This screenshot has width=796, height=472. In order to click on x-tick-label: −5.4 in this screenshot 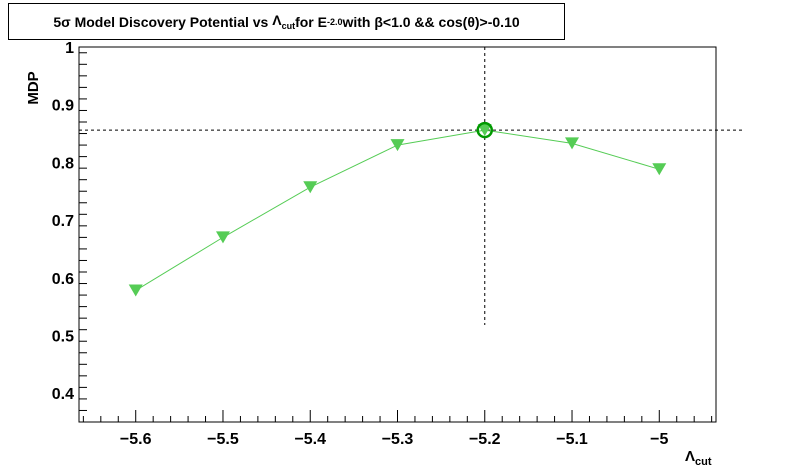, I will do `click(310, 439)`.